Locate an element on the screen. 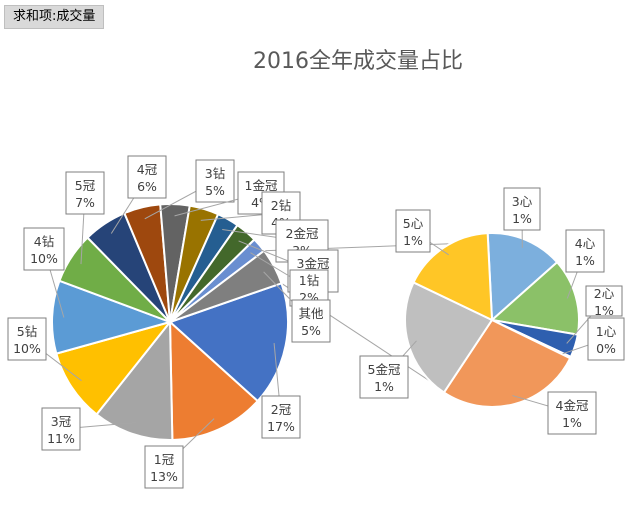 The height and width of the screenshot is (508, 640). callout-category: 1金冠 is located at coordinates (261, 185).